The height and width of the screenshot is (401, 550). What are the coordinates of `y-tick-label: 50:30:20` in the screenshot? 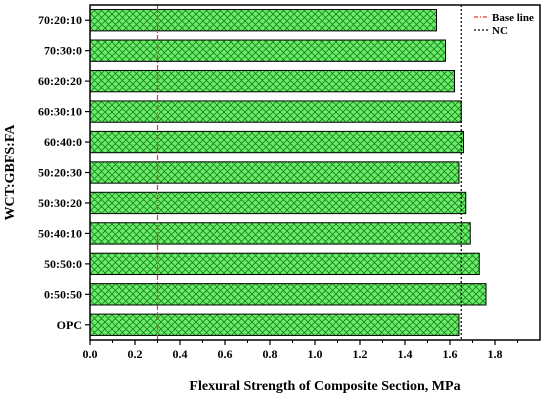 It's located at (60, 203).